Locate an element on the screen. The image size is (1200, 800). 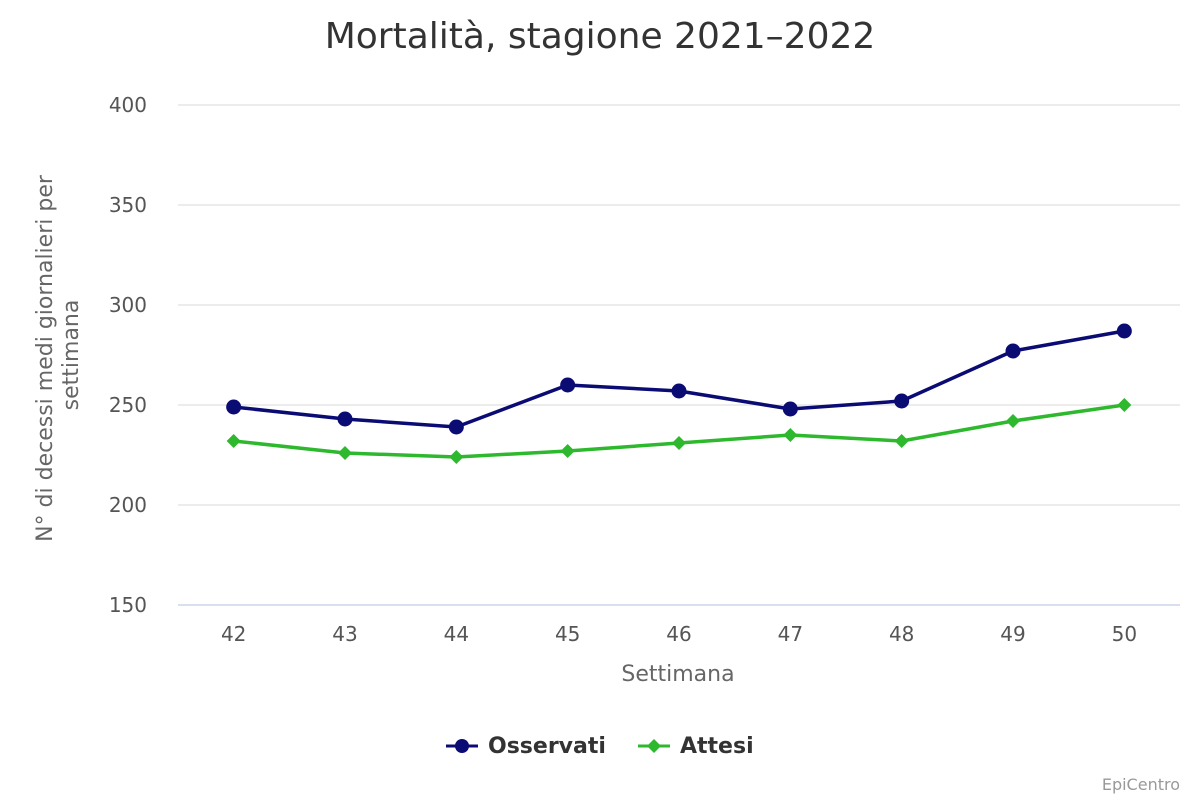
x-tick-label-46: 46 is located at coordinates (678, 634).